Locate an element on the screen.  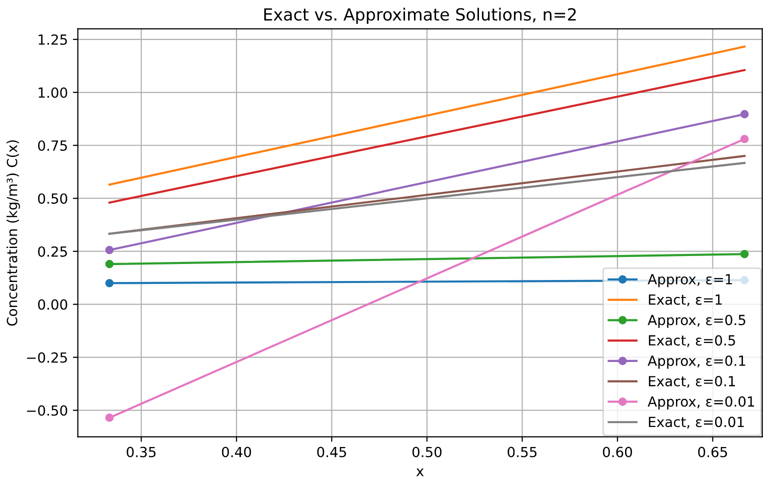
y-tick-label: 1.25 is located at coordinates (52, 39).